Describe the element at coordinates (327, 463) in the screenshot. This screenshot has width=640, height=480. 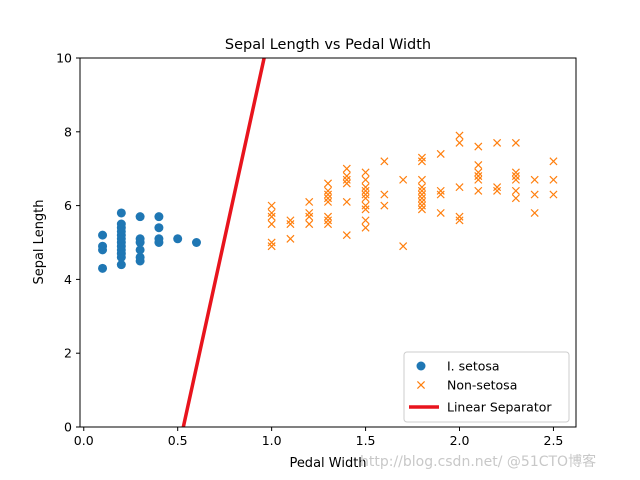
I see `x-axis-label: Pedal Width` at that location.